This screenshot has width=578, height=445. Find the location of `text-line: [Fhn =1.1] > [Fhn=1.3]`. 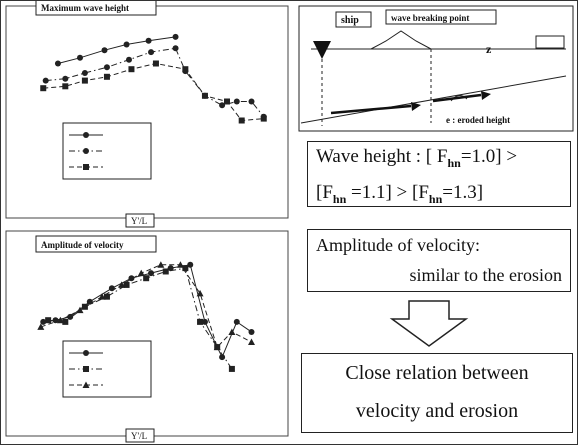

text-line: [Fhn =1.1] > [Fhn=1.3] is located at coordinates (439, 196).